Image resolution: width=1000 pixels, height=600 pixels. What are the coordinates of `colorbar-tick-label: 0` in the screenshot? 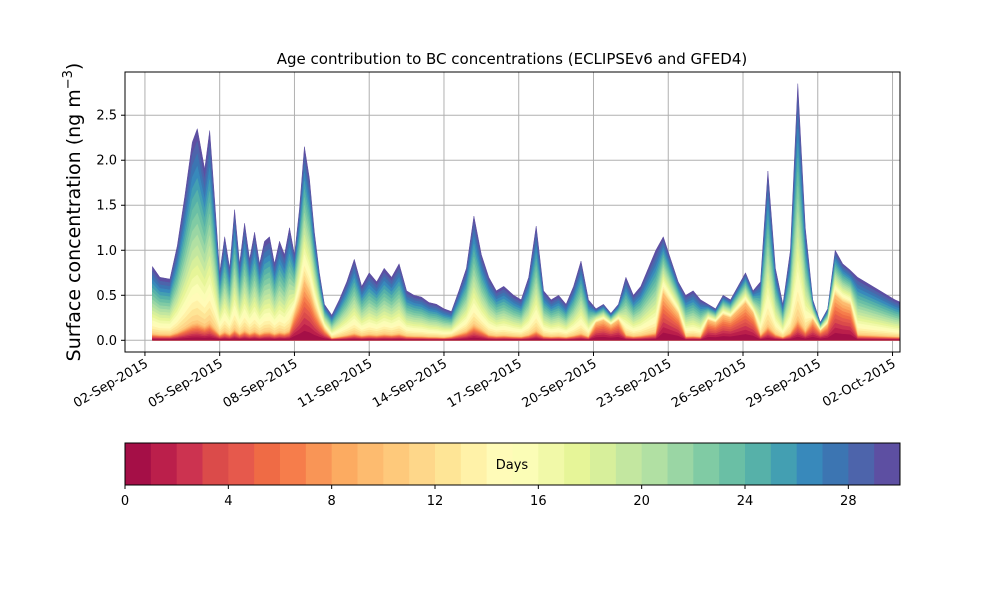 It's located at (125, 501).